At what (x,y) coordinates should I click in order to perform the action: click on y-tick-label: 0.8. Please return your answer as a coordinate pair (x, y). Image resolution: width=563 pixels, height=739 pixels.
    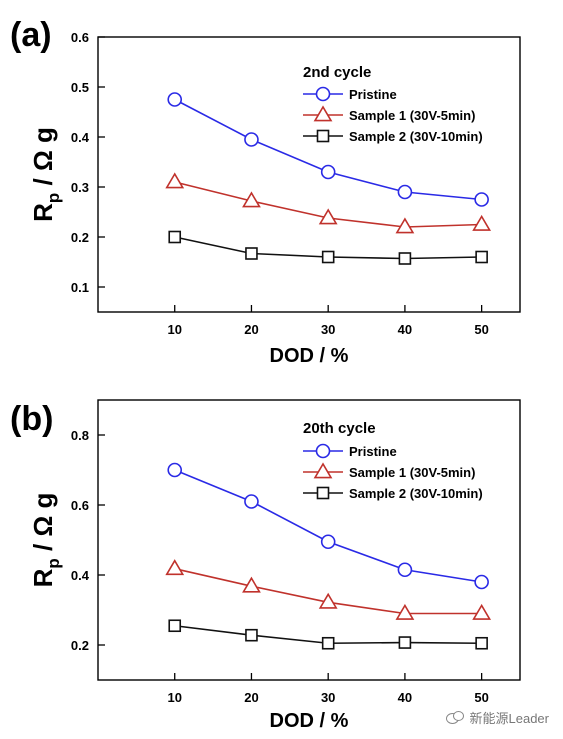
    Looking at the image, I should click on (80, 435).